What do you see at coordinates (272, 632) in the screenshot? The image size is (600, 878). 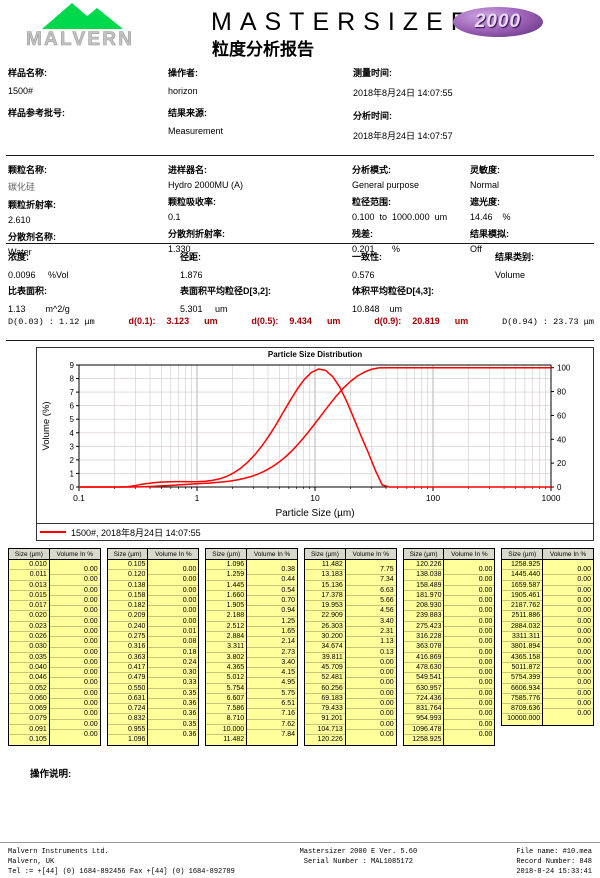 I see `volume-cell: 1.65` at bounding box center [272, 632].